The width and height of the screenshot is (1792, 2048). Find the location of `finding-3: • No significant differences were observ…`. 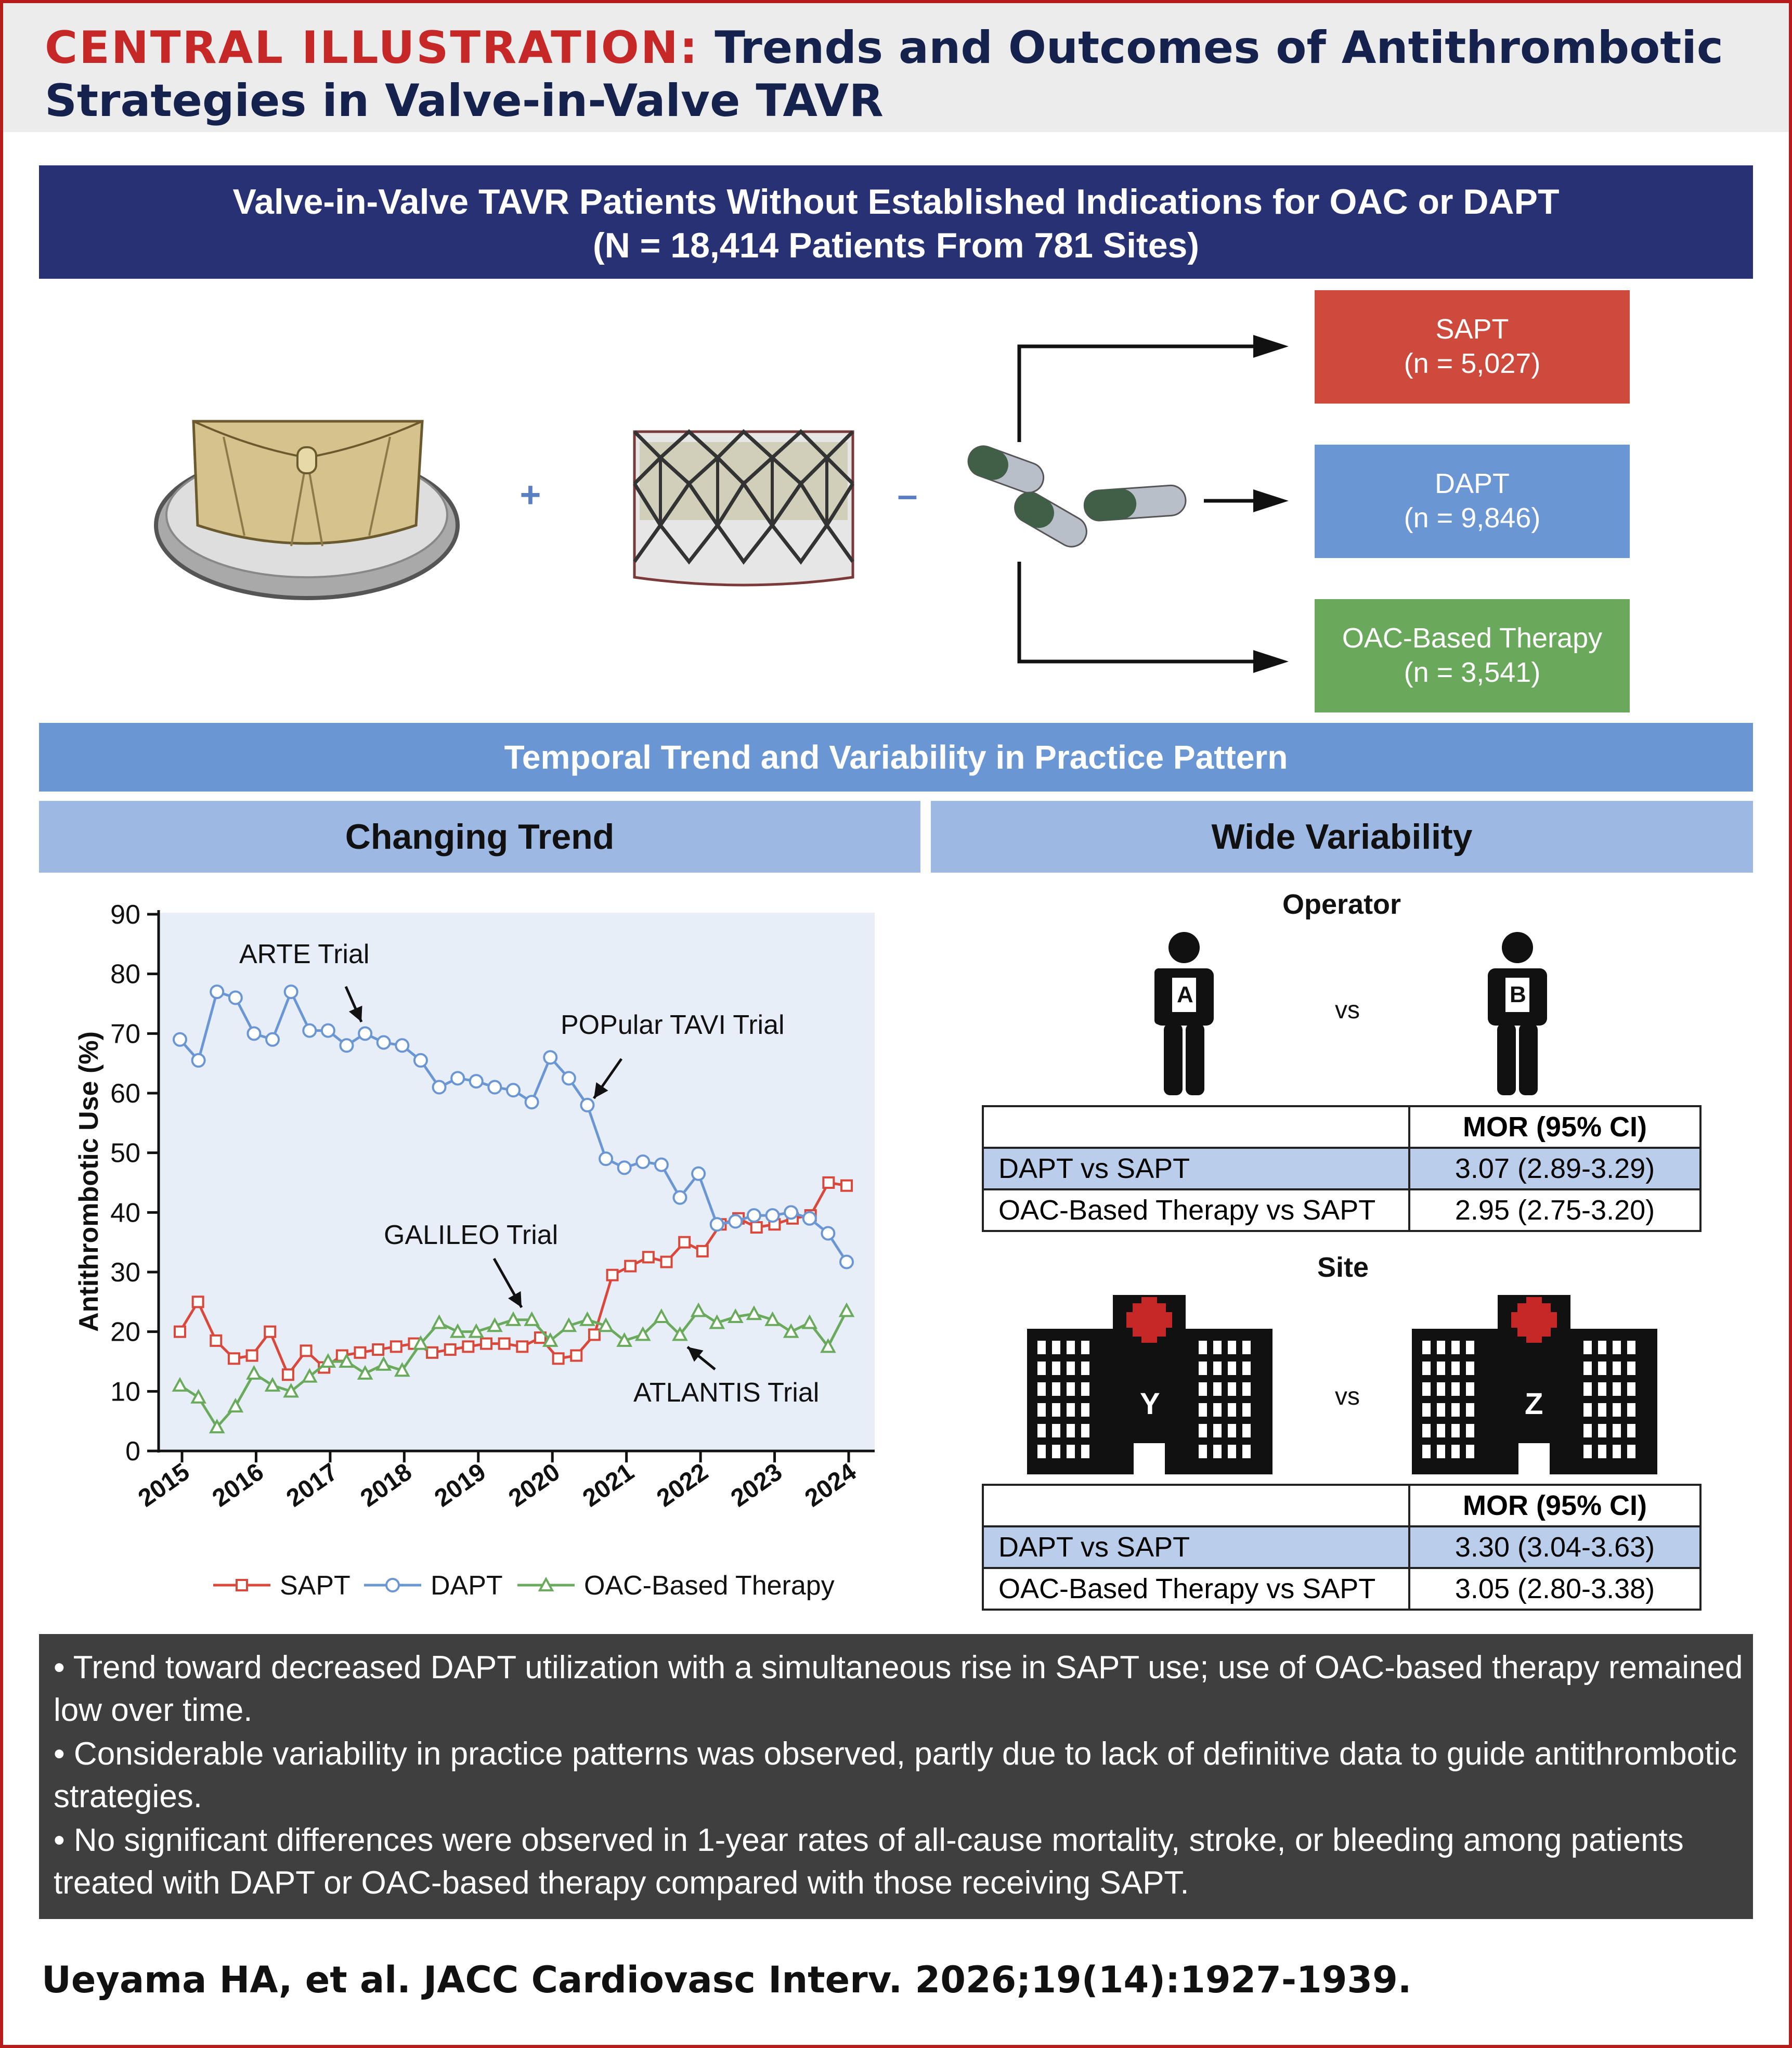

finding-3: • No significant differences were observ… is located at coordinates (869, 1861).